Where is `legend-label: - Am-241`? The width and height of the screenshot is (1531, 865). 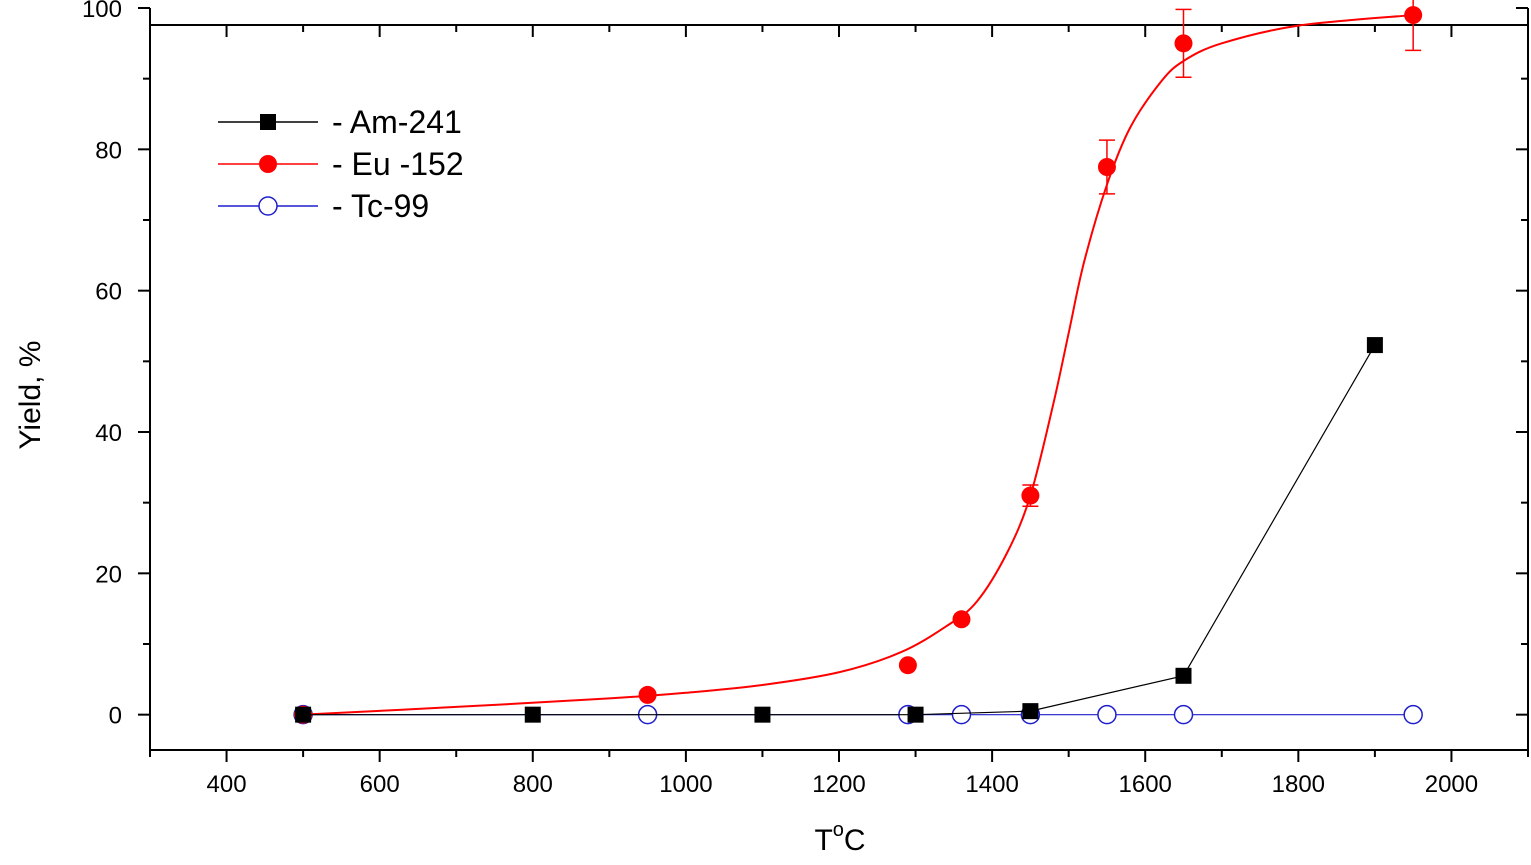
legend-label: - Am-241 is located at coordinates (397, 122).